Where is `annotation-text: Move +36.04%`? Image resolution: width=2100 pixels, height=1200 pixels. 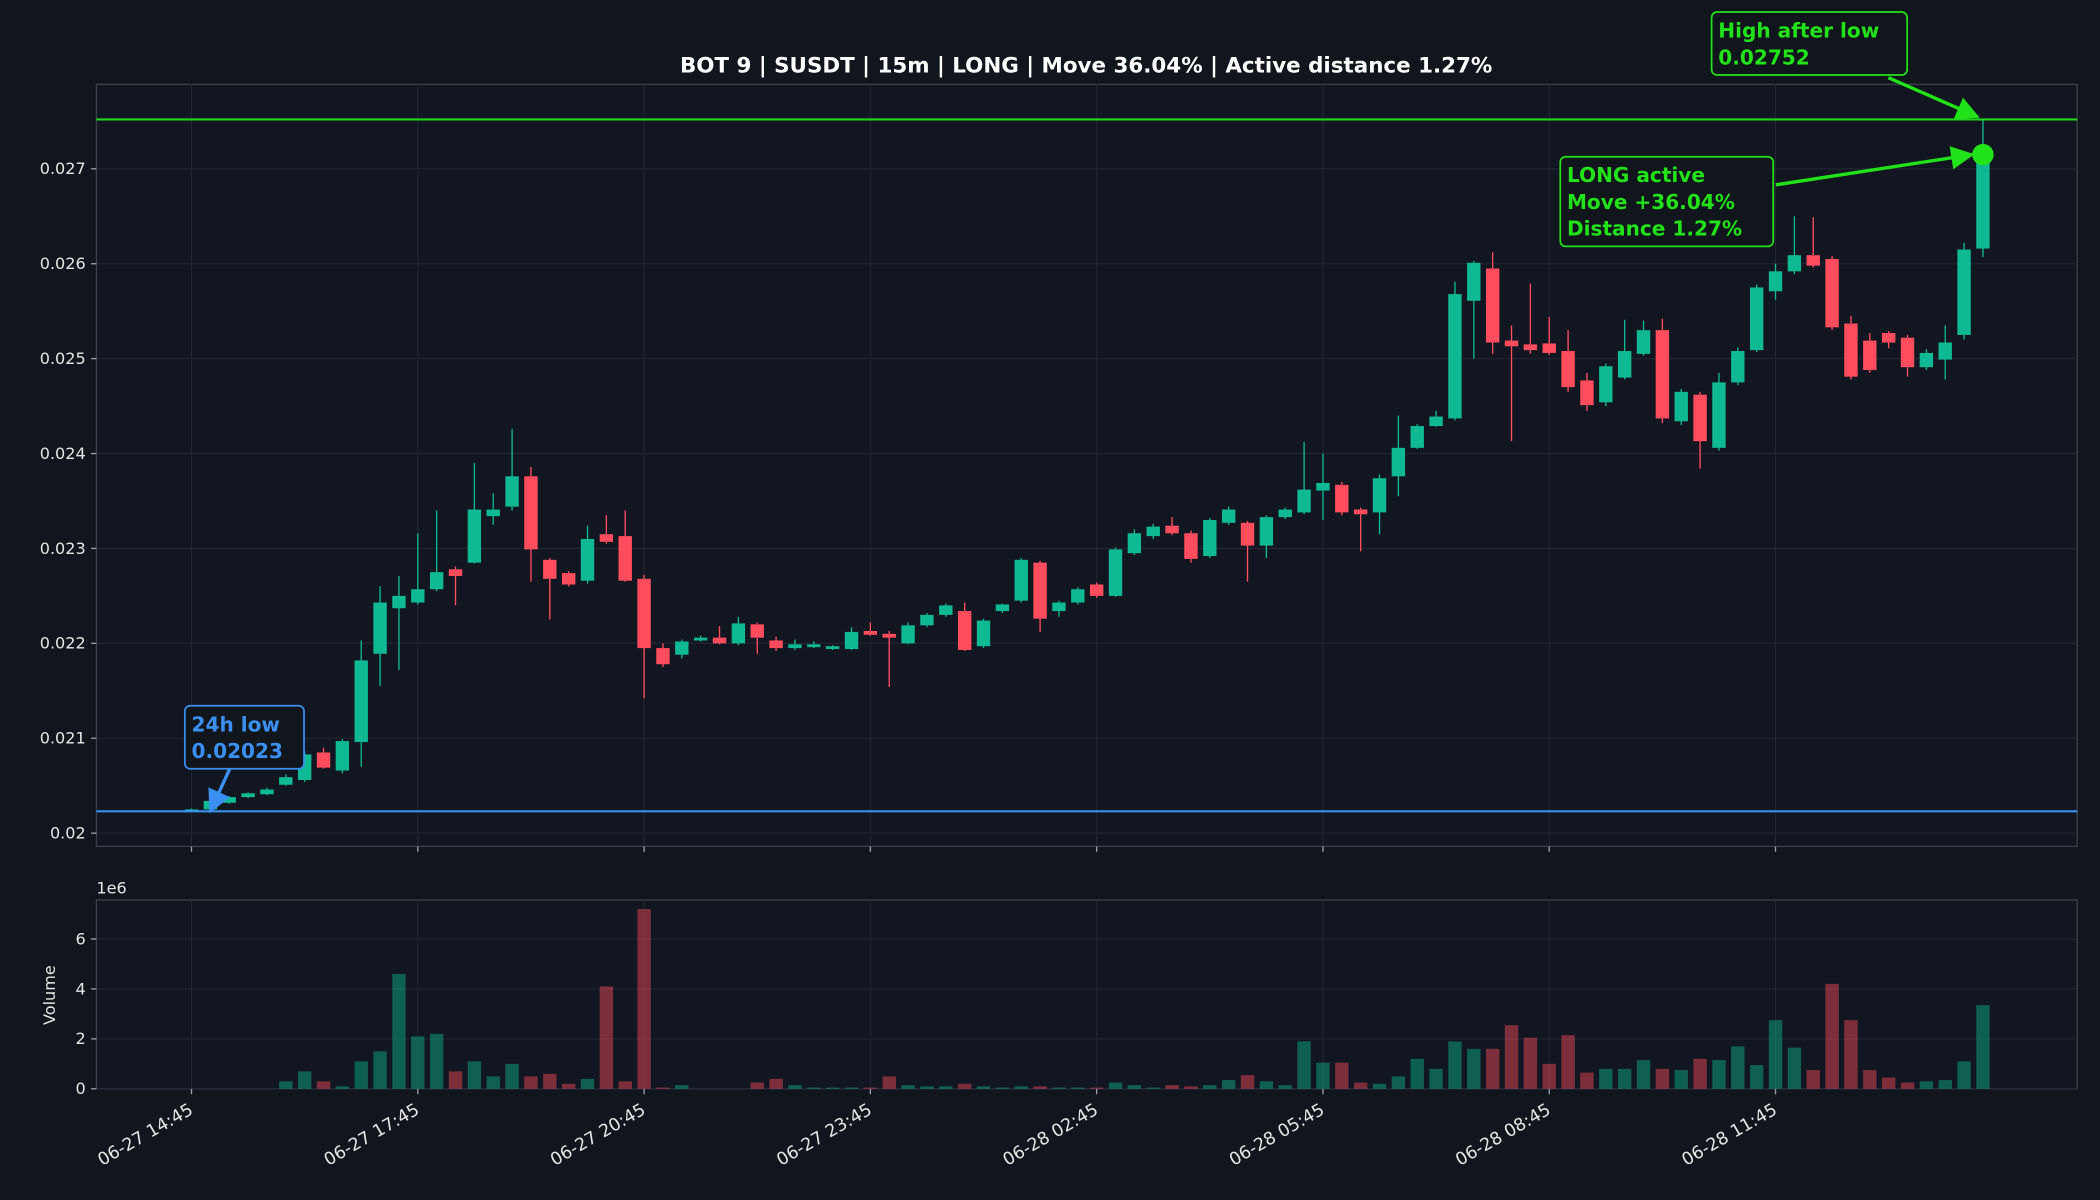 annotation-text: Move +36.04% is located at coordinates (1651, 202).